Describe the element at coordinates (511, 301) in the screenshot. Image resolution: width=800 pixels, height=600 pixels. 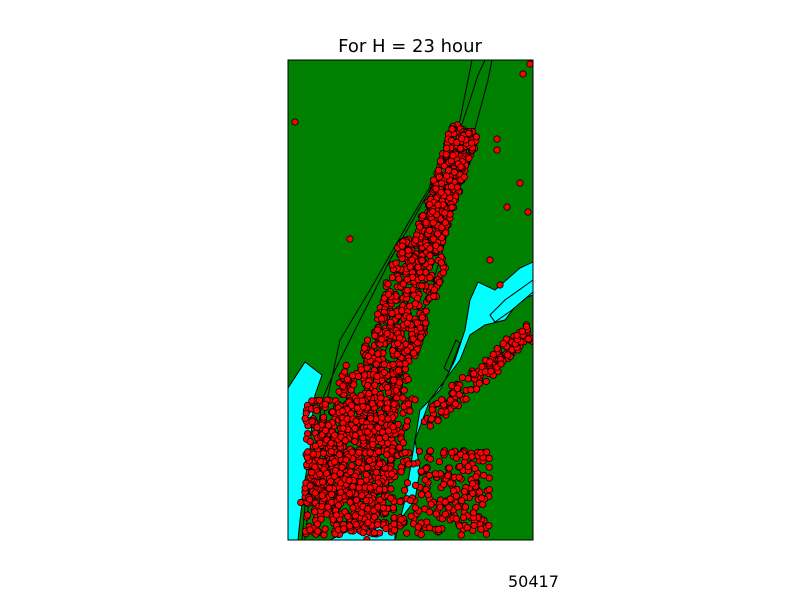
I see `harlem-river` at that location.